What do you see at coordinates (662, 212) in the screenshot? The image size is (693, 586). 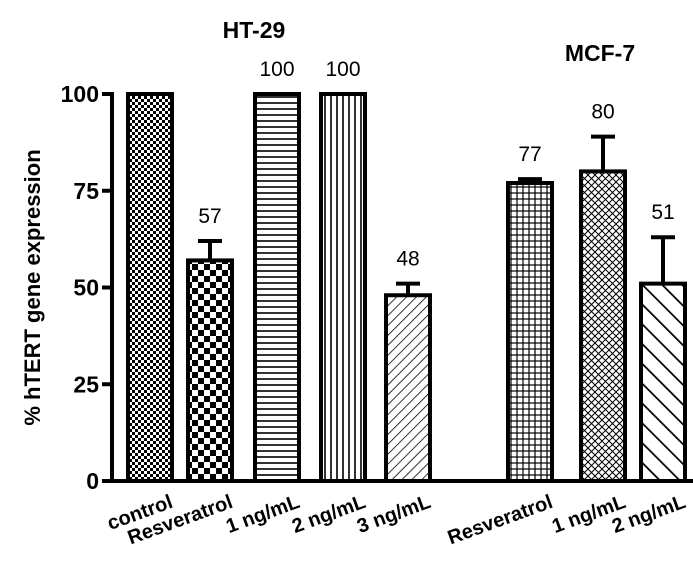 I see `data-label: 51` at bounding box center [662, 212].